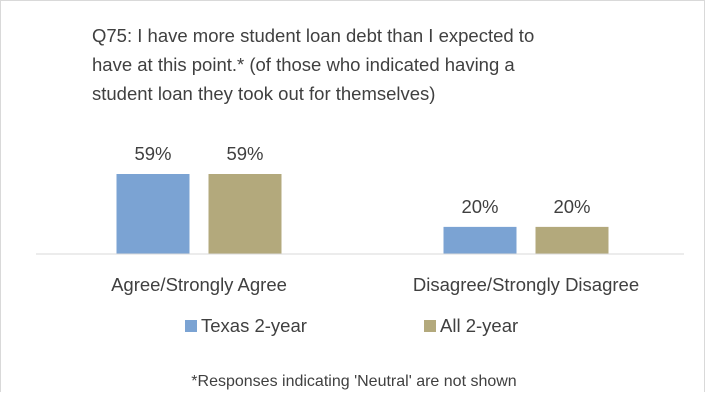 This screenshot has width=707, height=393. I want to click on bar-texas-2-year-agree, so click(153, 214).